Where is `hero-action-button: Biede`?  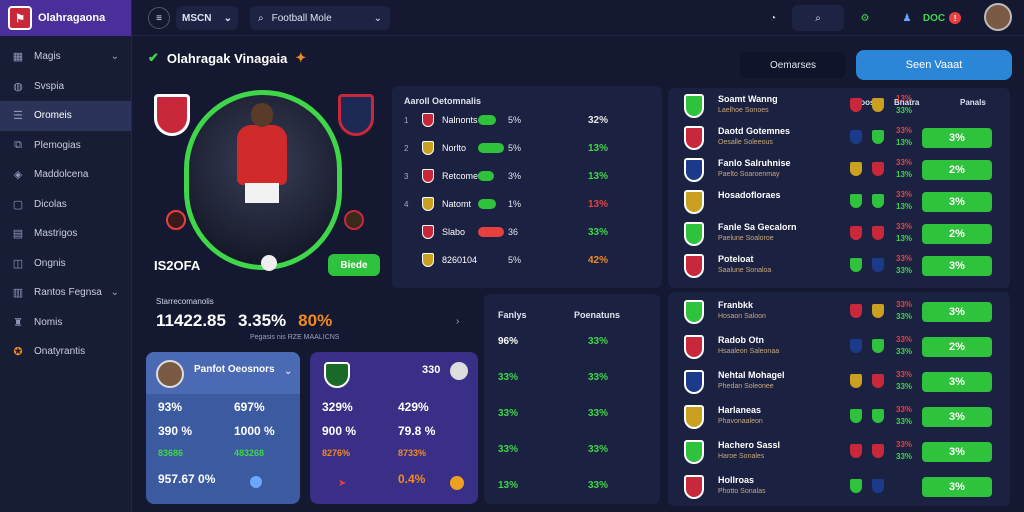 hero-action-button: Biede is located at coordinates (354, 265).